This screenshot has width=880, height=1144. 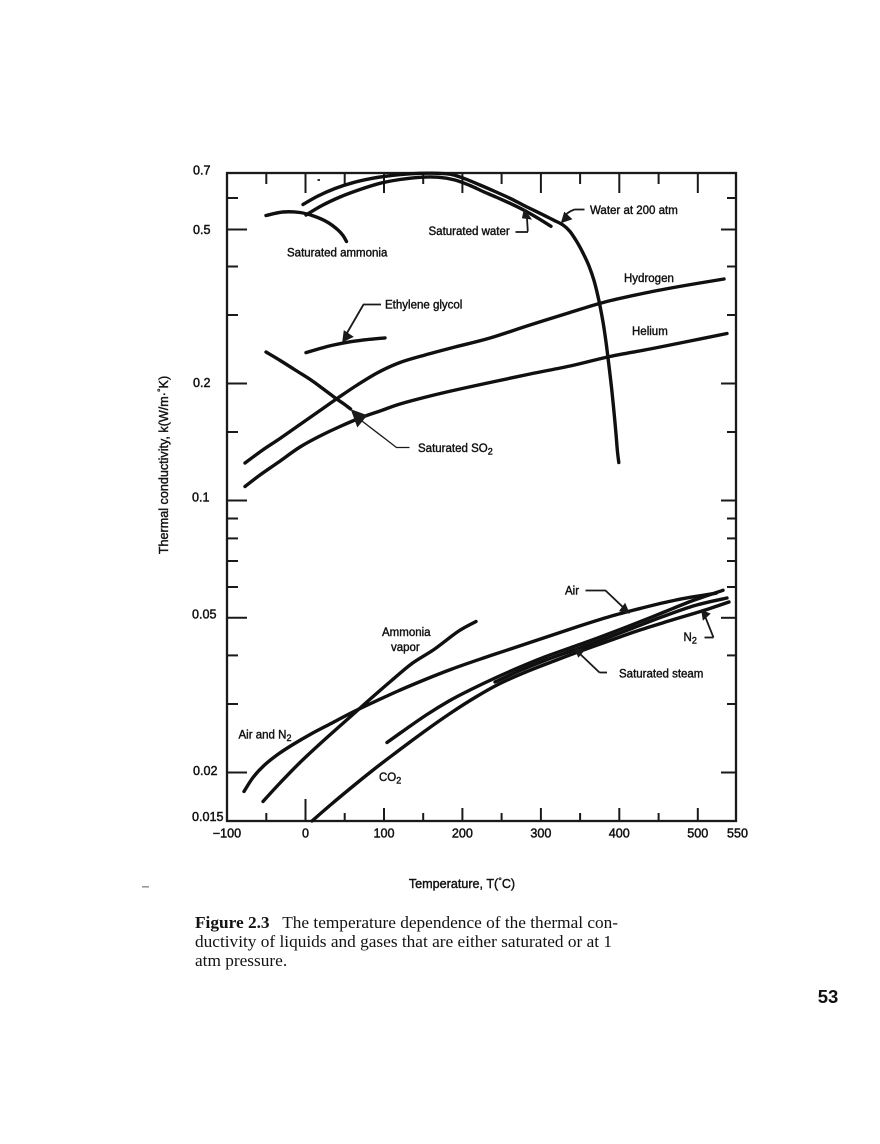 I want to click on svg-text: CO2, so click(x=390, y=779).